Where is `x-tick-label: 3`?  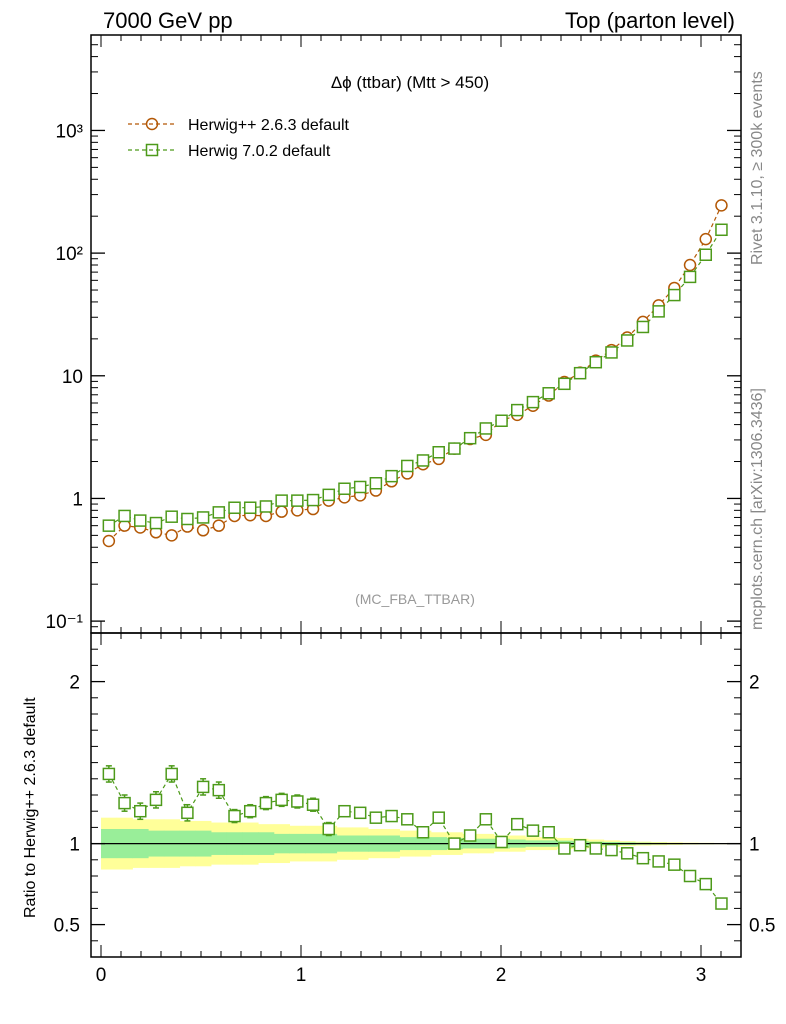 x-tick-label: 3 is located at coordinates (701, 975).